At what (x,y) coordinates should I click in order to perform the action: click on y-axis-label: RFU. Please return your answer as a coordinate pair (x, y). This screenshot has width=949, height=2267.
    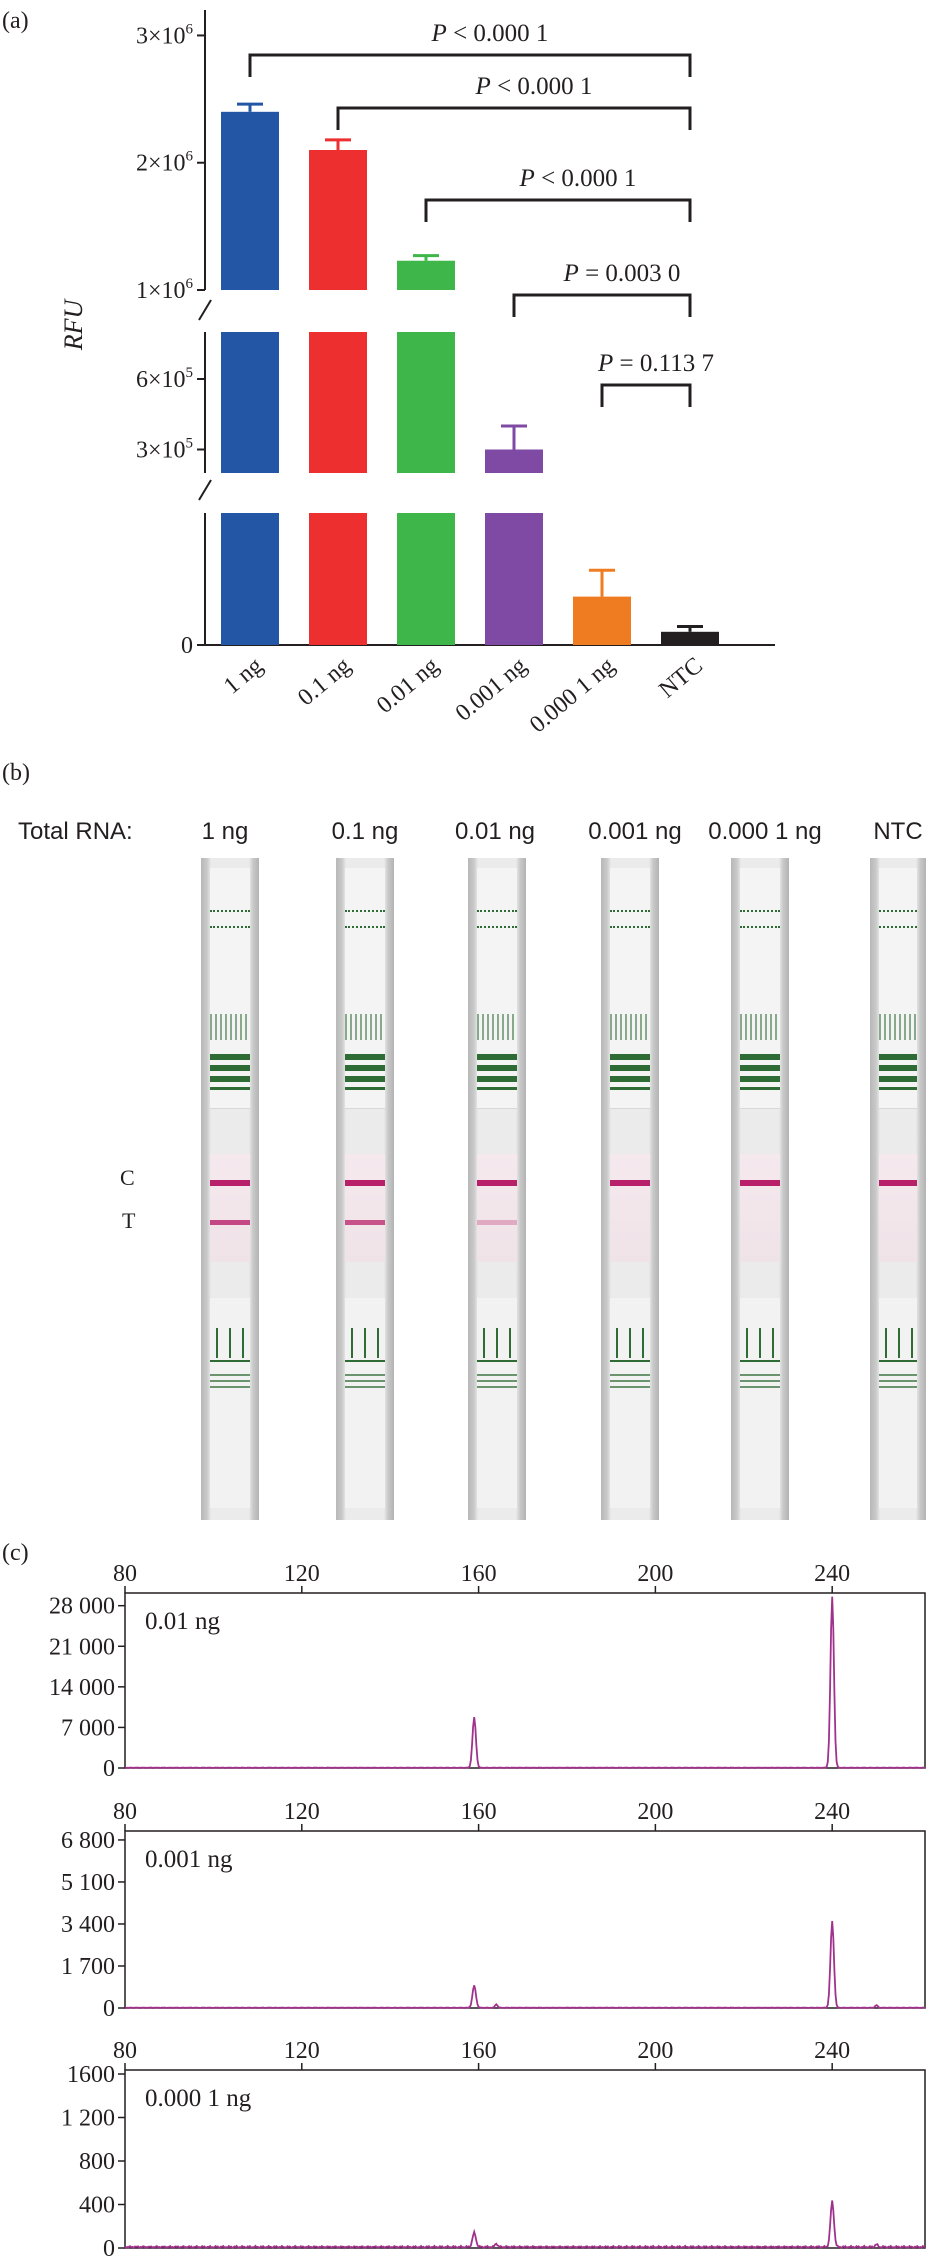
    Looking at the image, I should click on (73, 325).